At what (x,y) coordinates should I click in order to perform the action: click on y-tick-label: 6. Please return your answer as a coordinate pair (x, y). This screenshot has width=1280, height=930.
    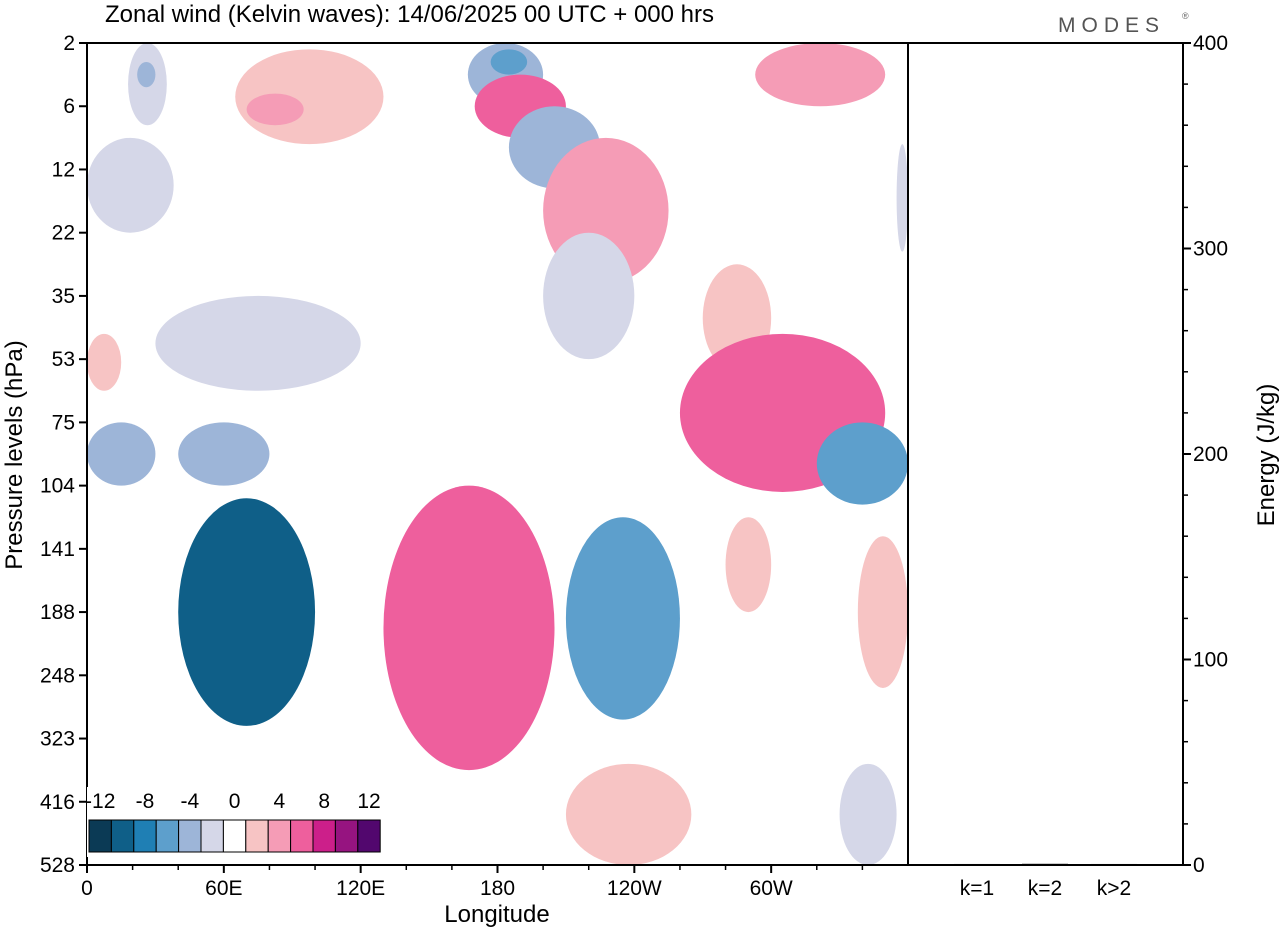
    Looking at the image, I should click on (69, 106).